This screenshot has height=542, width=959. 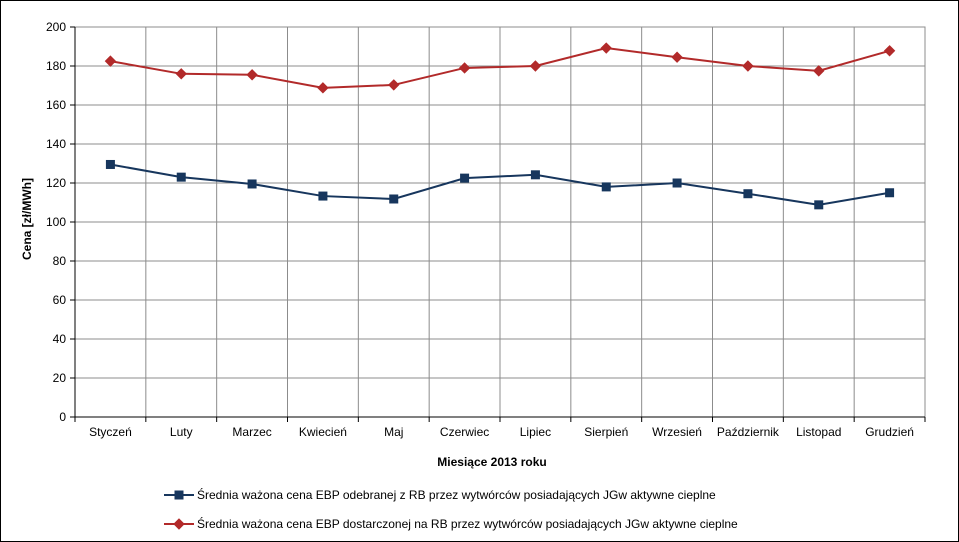 I want to click on y-tick-label: 200, so click(x=56, y=27).